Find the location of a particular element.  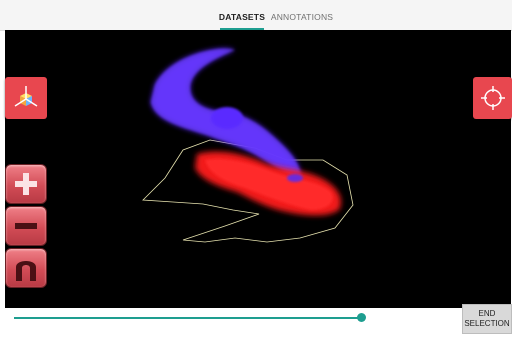

slider-track is located at coordinates (188, 318).